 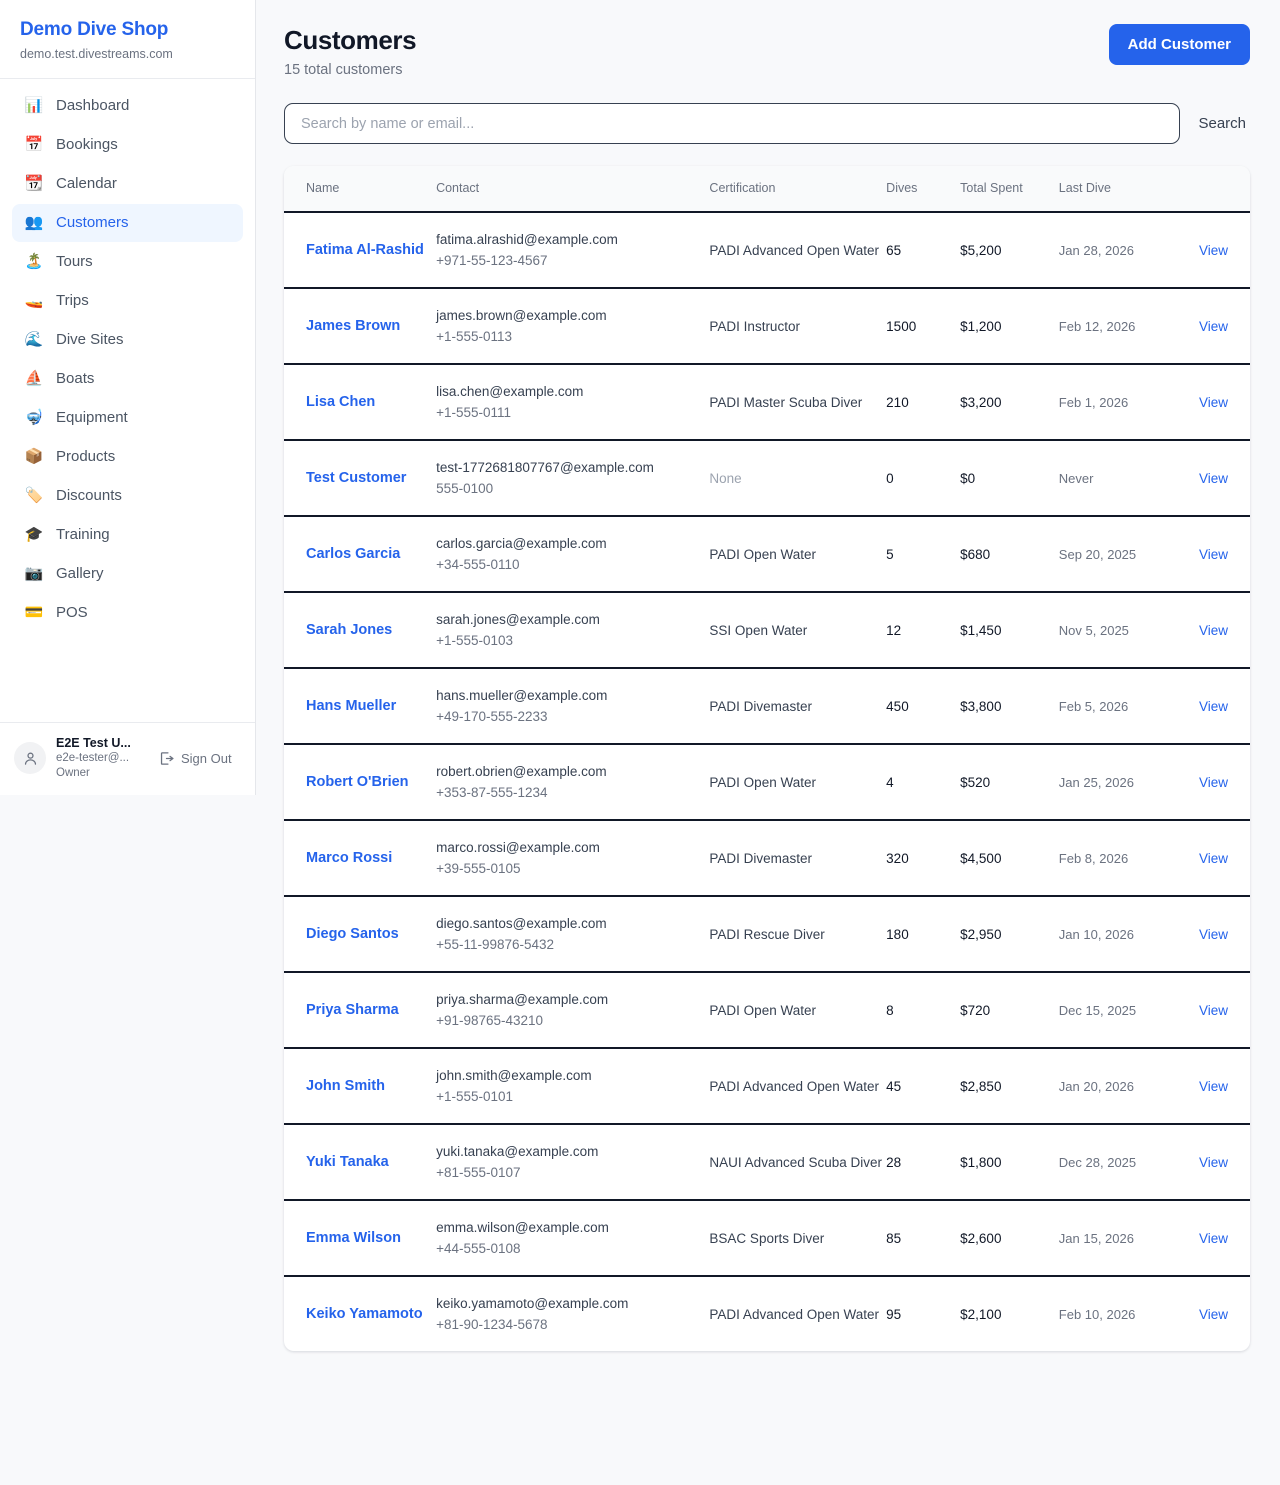 I want to click on sidebar-item-equipment: 🤿 Equipment, so click(x=127, y=418).